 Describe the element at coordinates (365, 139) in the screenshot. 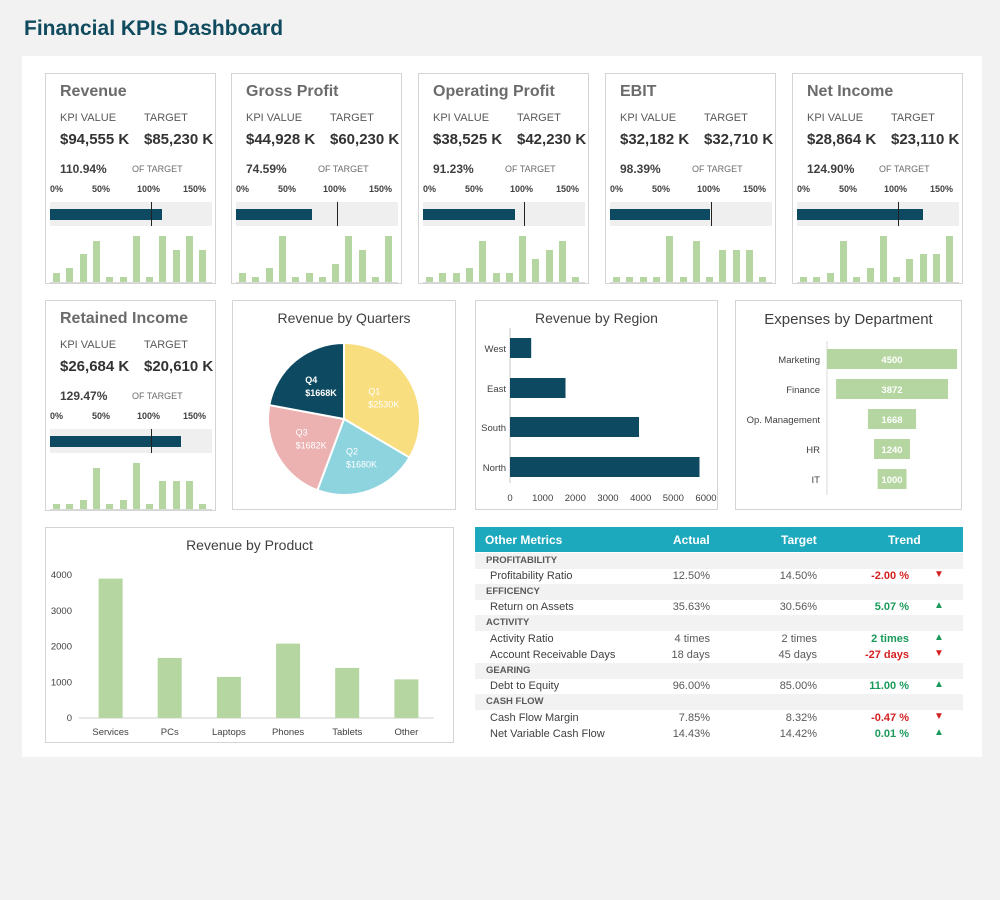

I see `kpi-target-value: $60,230 K` at that location.